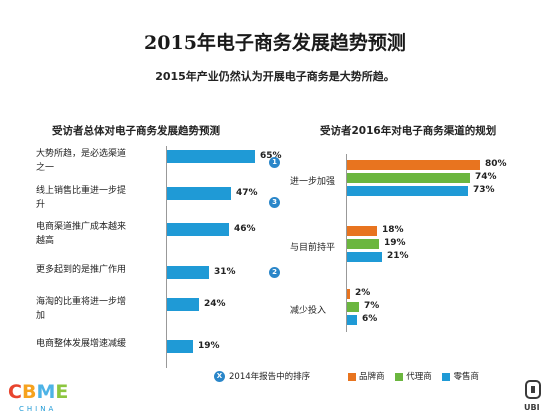  I want to click on cbme-logo-letter: C, so click(15, 392).